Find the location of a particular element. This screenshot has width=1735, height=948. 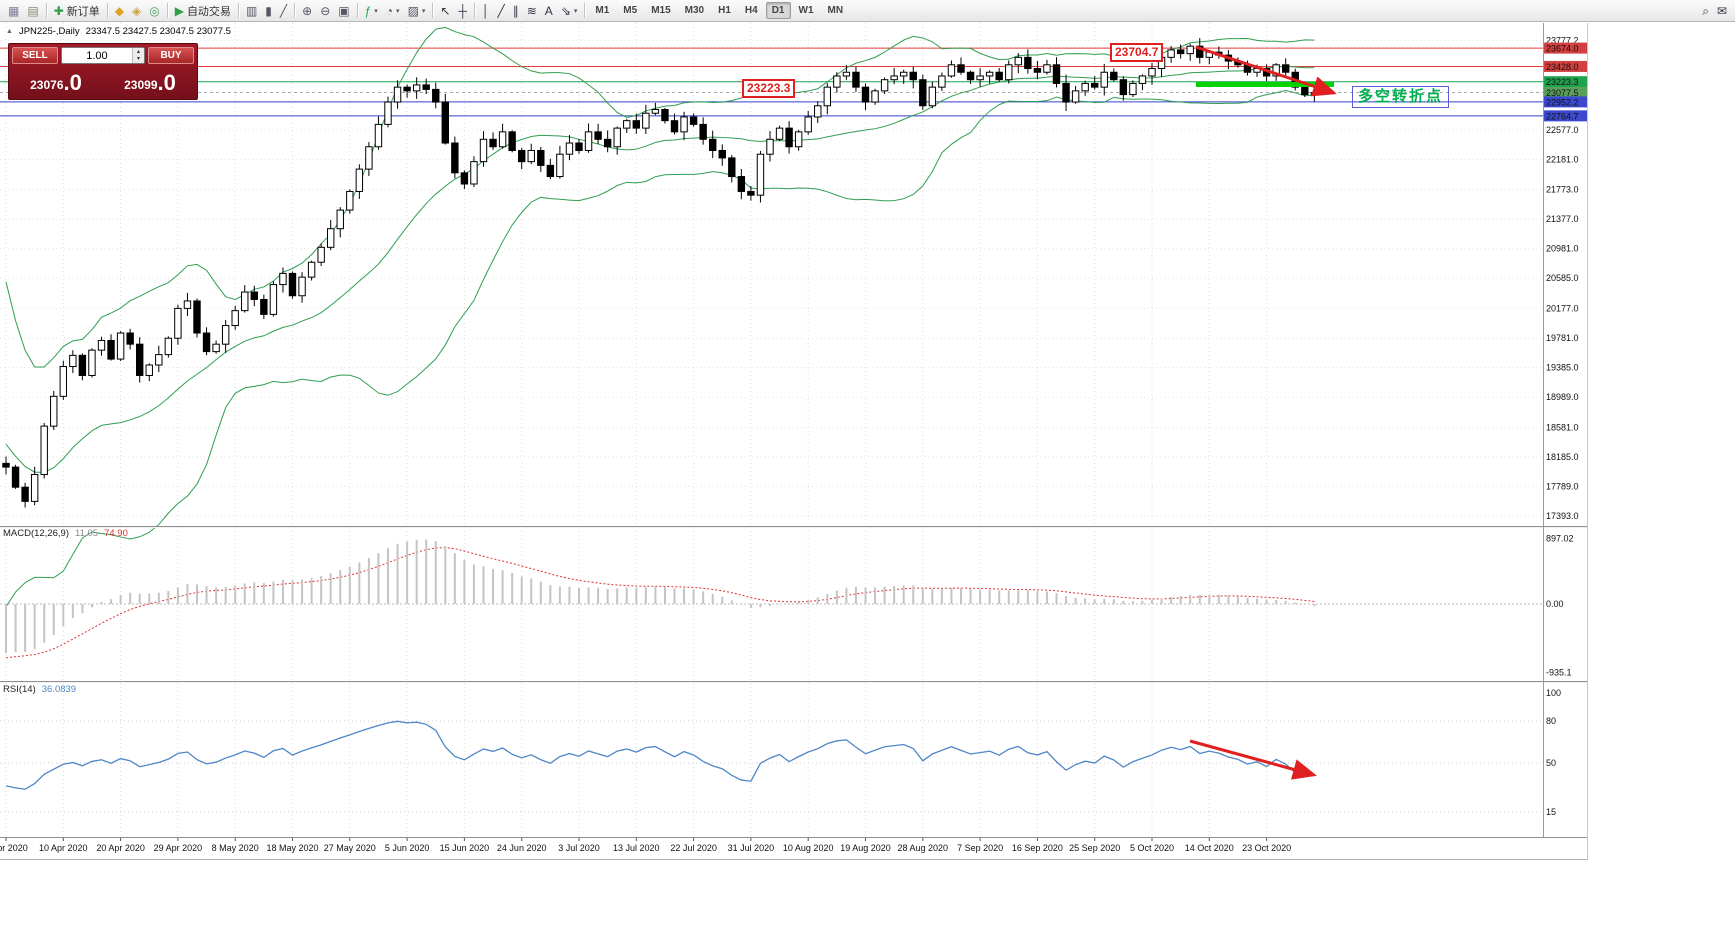

price-label-annotation-2: 23223.3 is located at coordinates (769, 88).